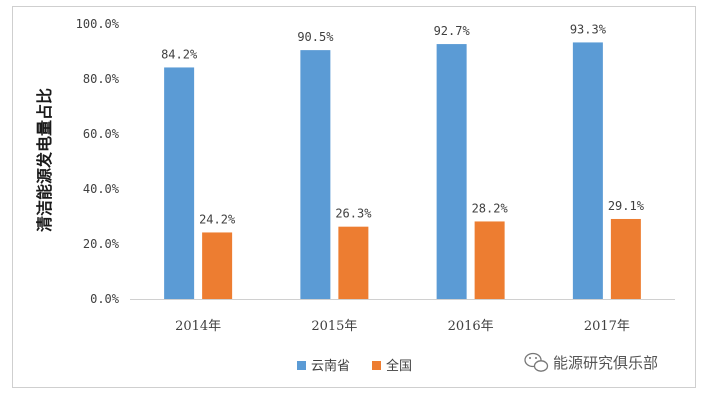 The image size is (709, 402). Describe the element at coordinates (98, 24) in the screenshot. I see `y-tick-label: 100.0%` at that location.